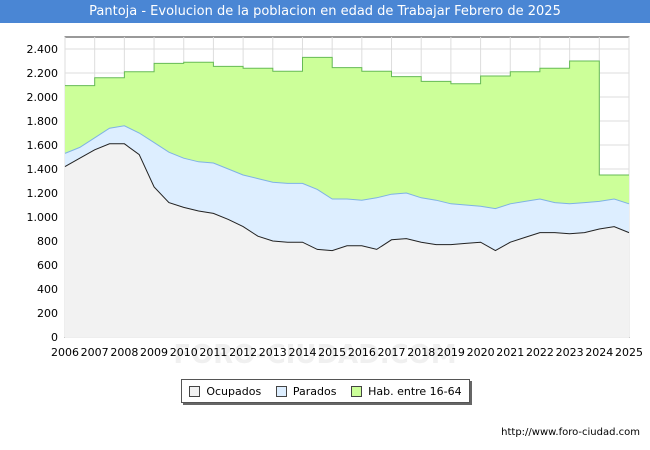 This screenshot has width=650, height=450. I want to click on x-tick-label: 2010, so click(184, 352).